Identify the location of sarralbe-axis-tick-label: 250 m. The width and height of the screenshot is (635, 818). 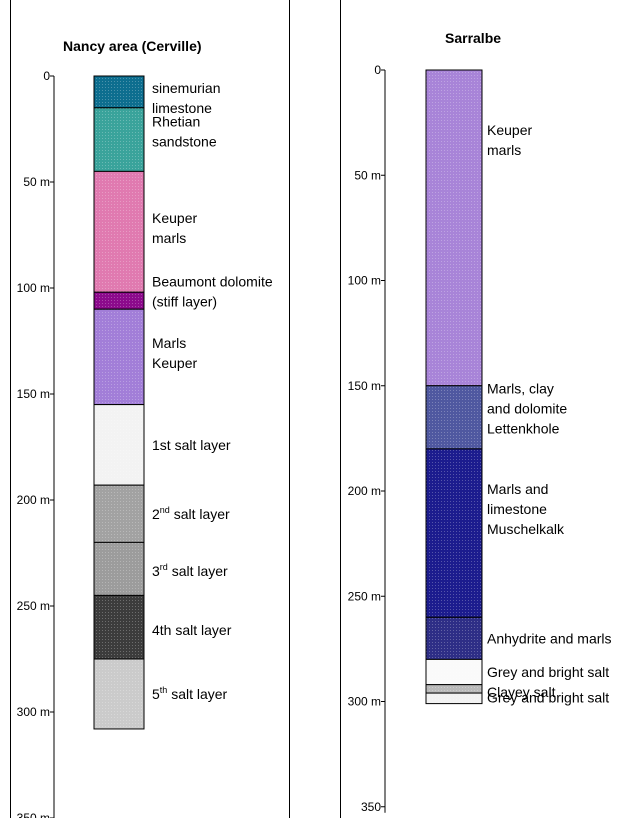
(364, 596).